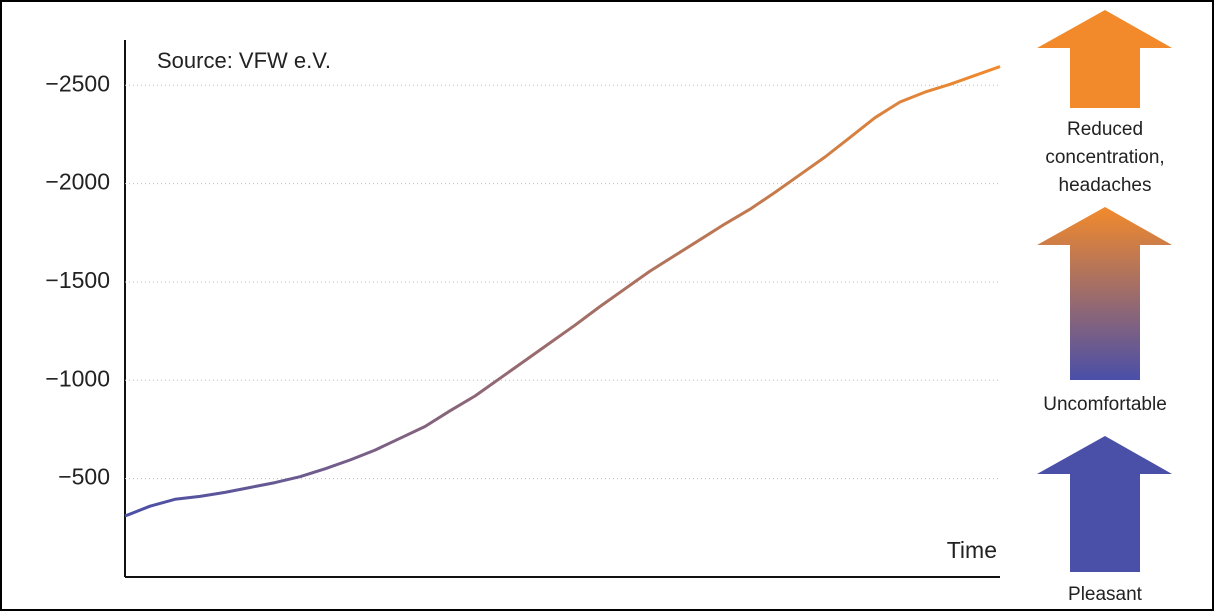  I want to click on y-tick-label: −500, so click(84, 477).